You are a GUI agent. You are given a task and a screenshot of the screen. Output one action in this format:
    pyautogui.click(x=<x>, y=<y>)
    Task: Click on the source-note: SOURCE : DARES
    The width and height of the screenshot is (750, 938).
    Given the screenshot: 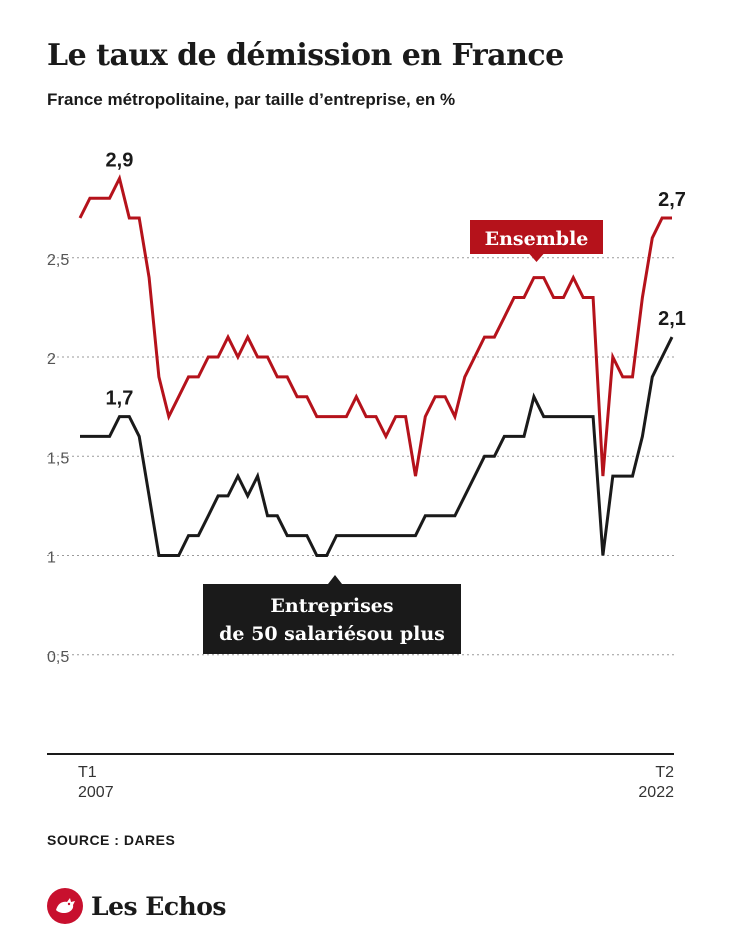 What is the action you would take?
    pyautogui.click(x=111, y=840)
    